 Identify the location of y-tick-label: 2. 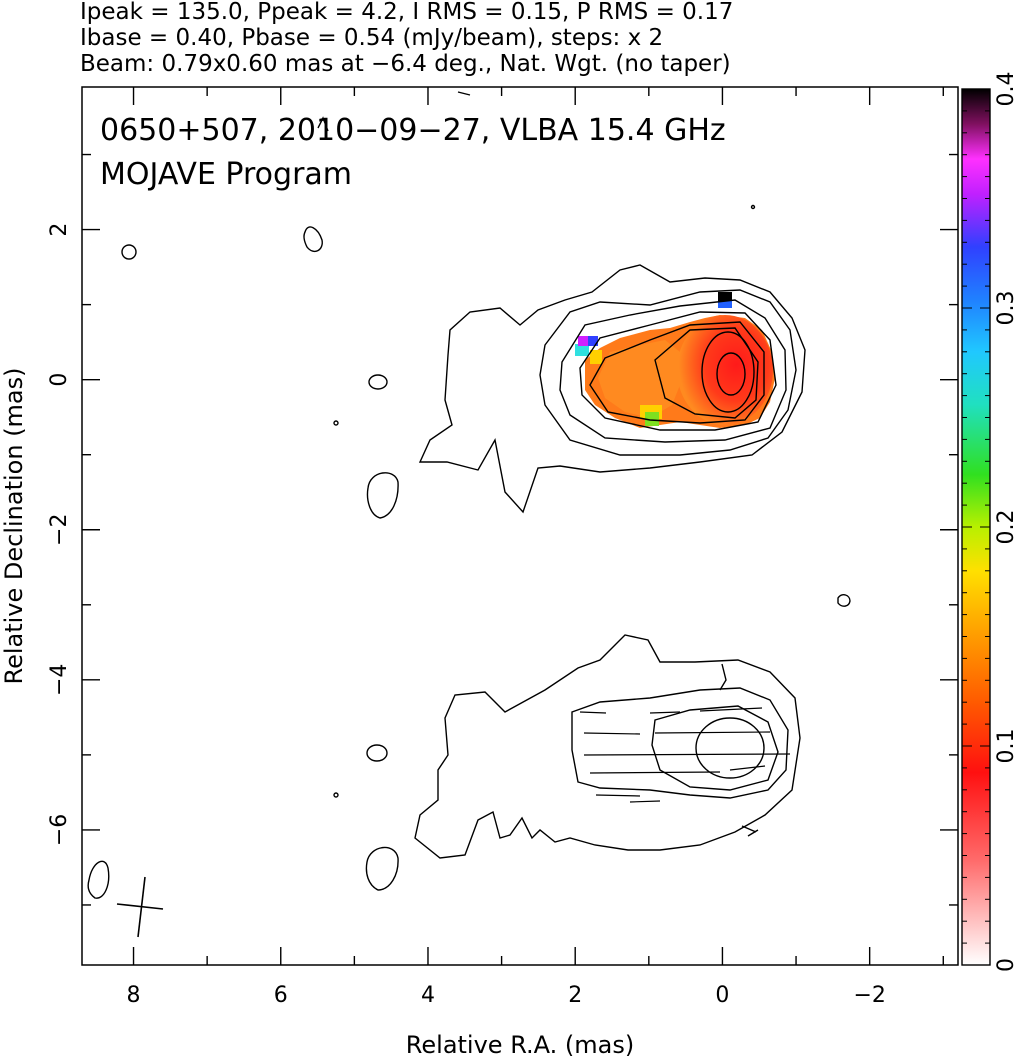
(59, 230).